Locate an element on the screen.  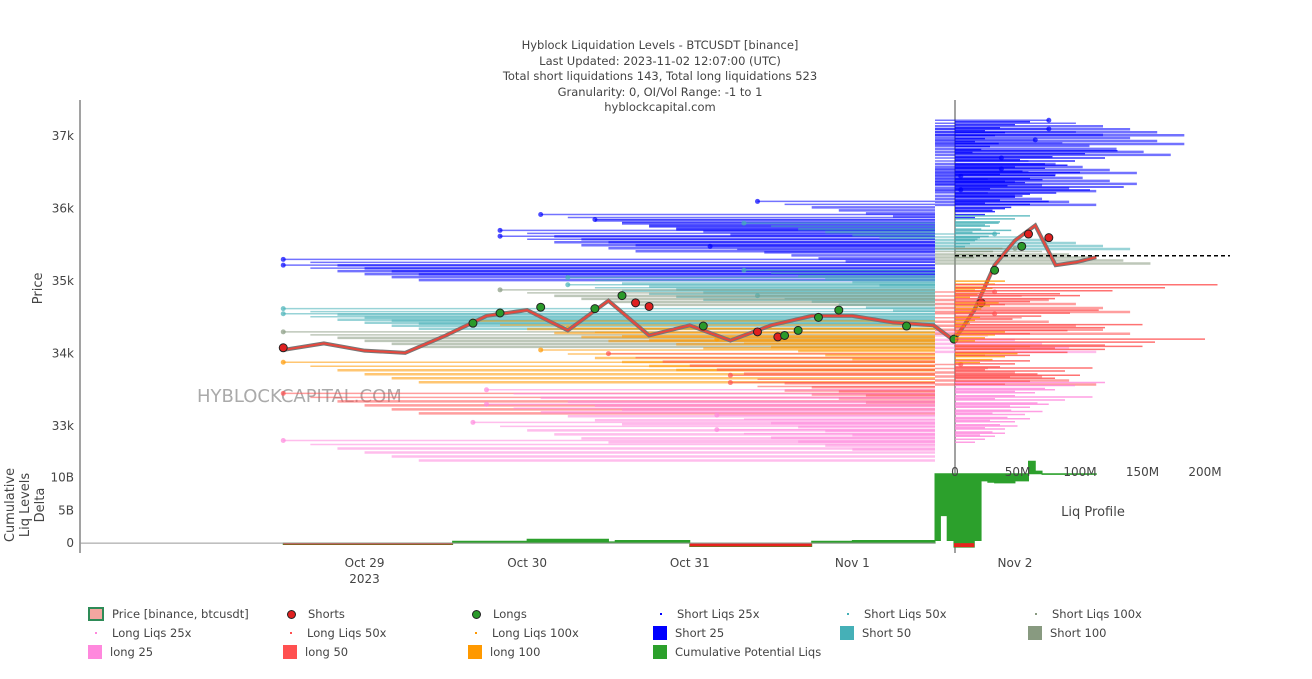
legend-item: Short Liqs 50x is located at coordinates (893, 614).